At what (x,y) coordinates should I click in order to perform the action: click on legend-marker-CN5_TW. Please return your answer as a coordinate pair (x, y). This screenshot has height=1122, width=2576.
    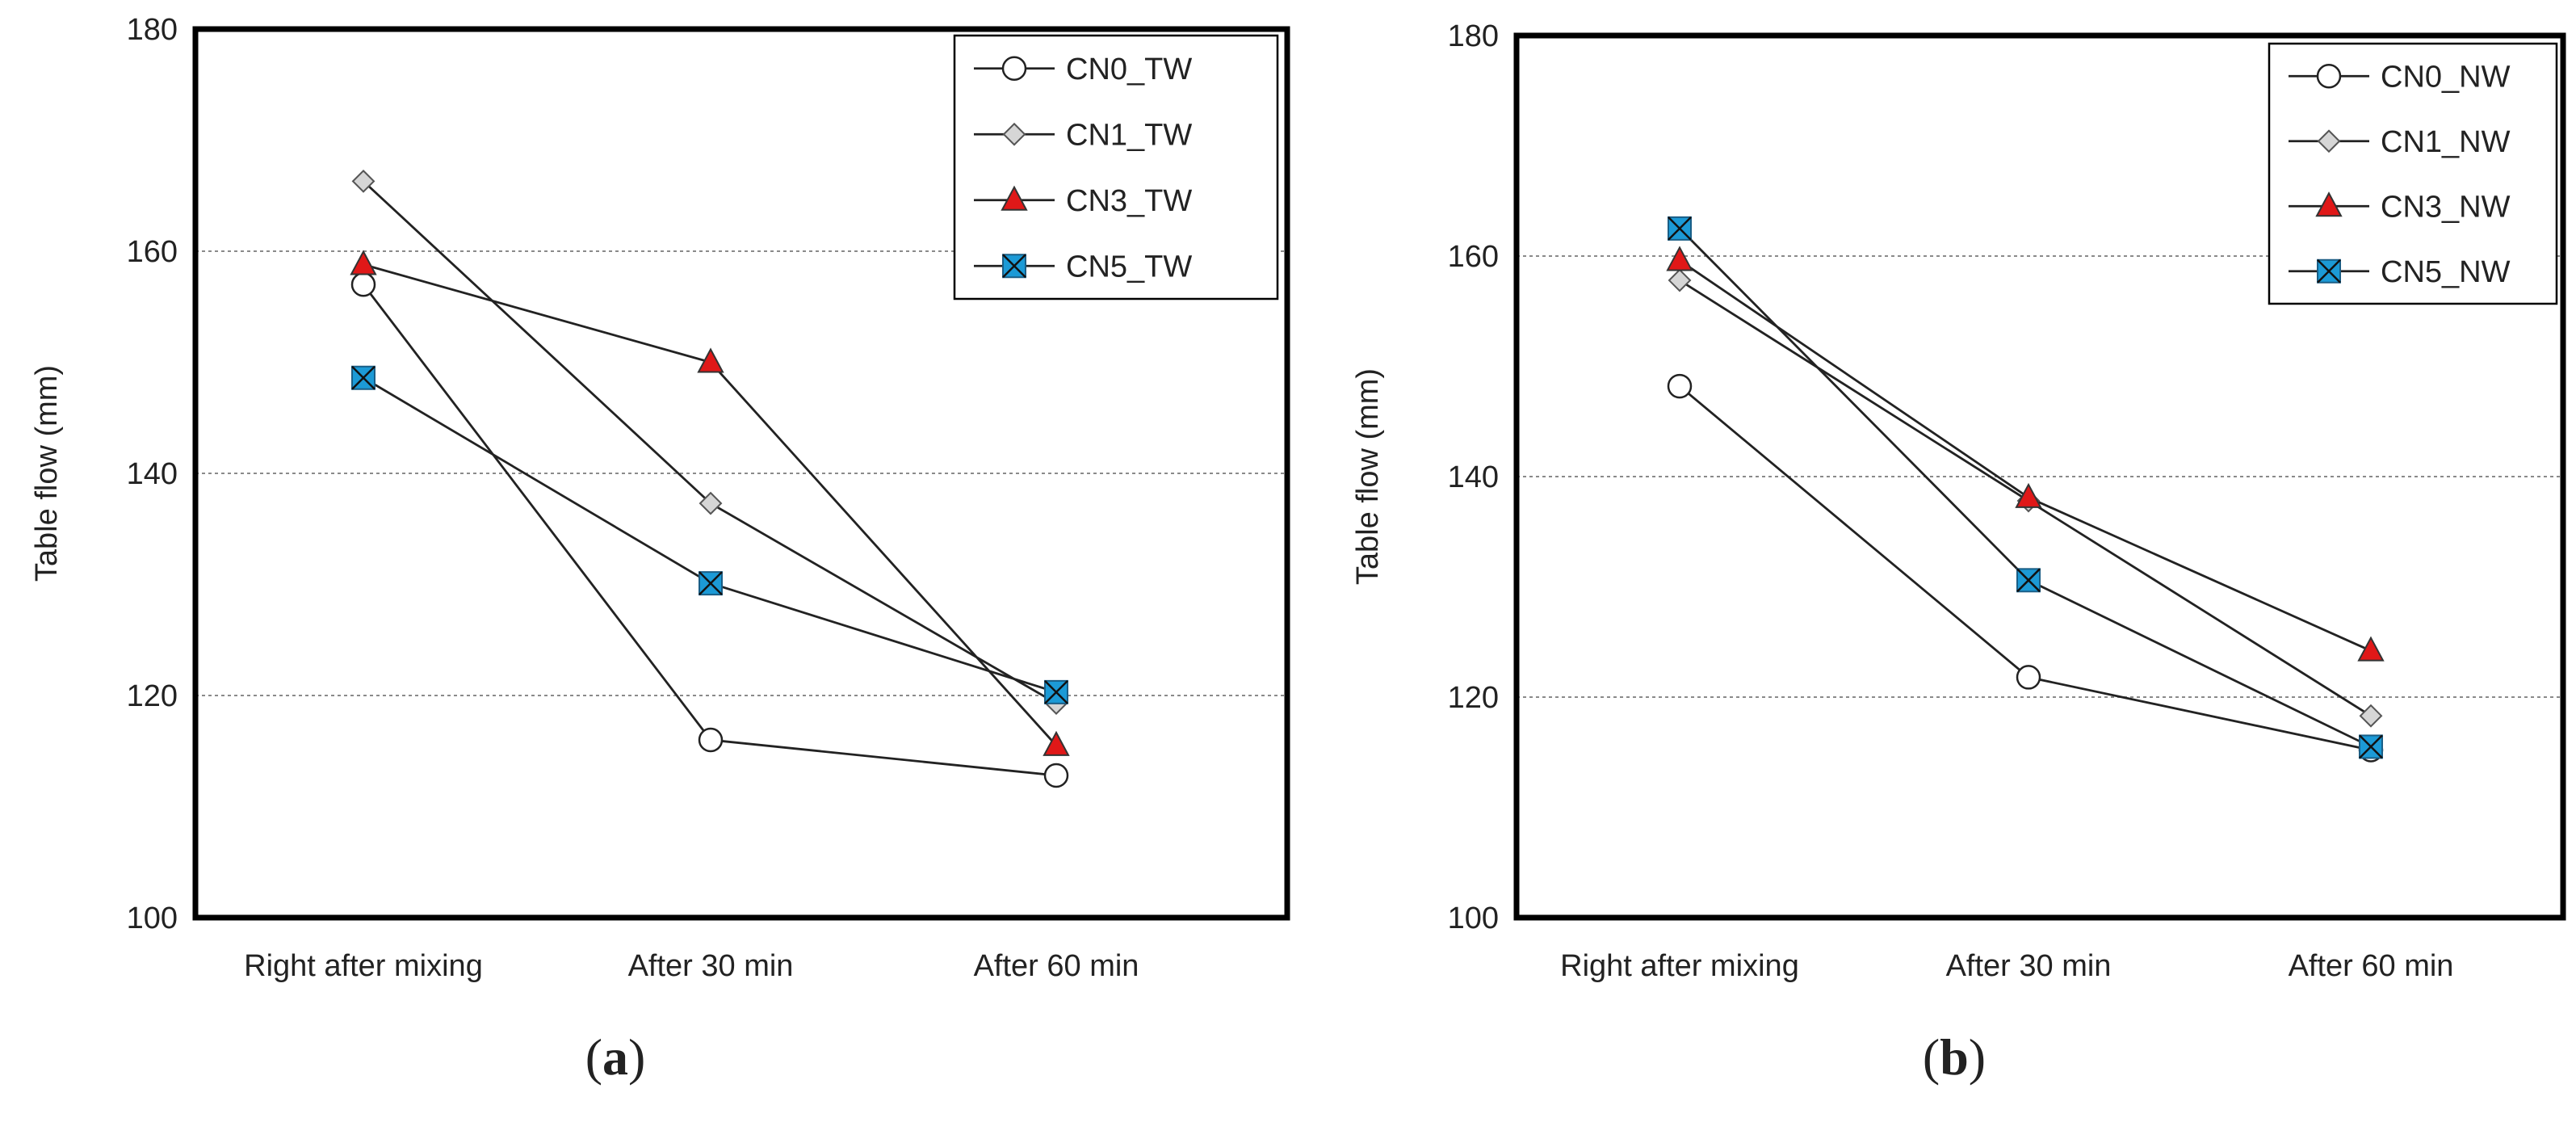
    Looking at the image, I should click on (1014, 266).